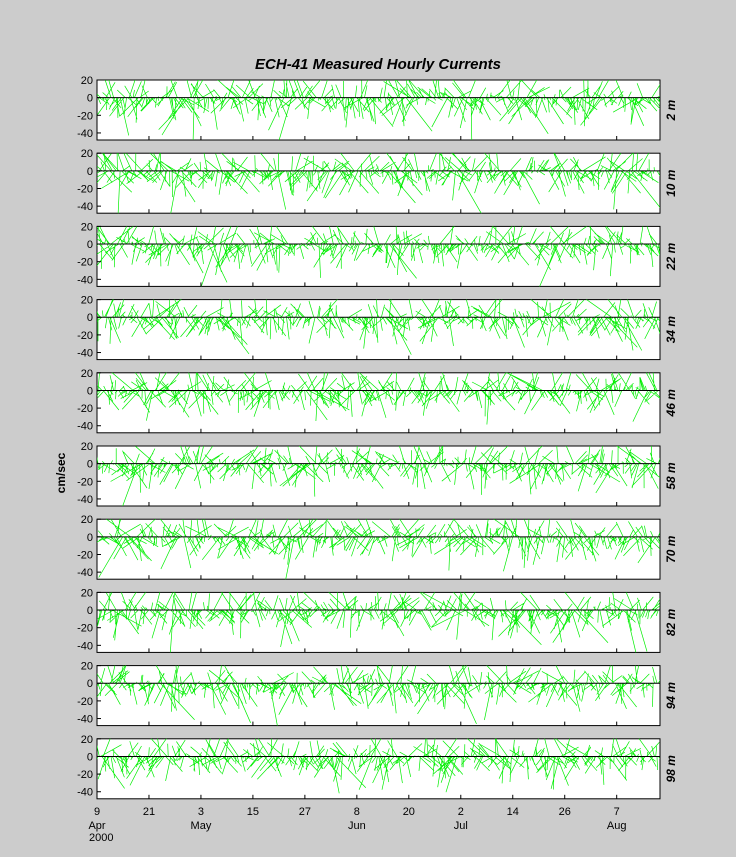  Describe the element at coordinates (201, 812) in the screenshot. I see `x-tick-label: 3` at that location.